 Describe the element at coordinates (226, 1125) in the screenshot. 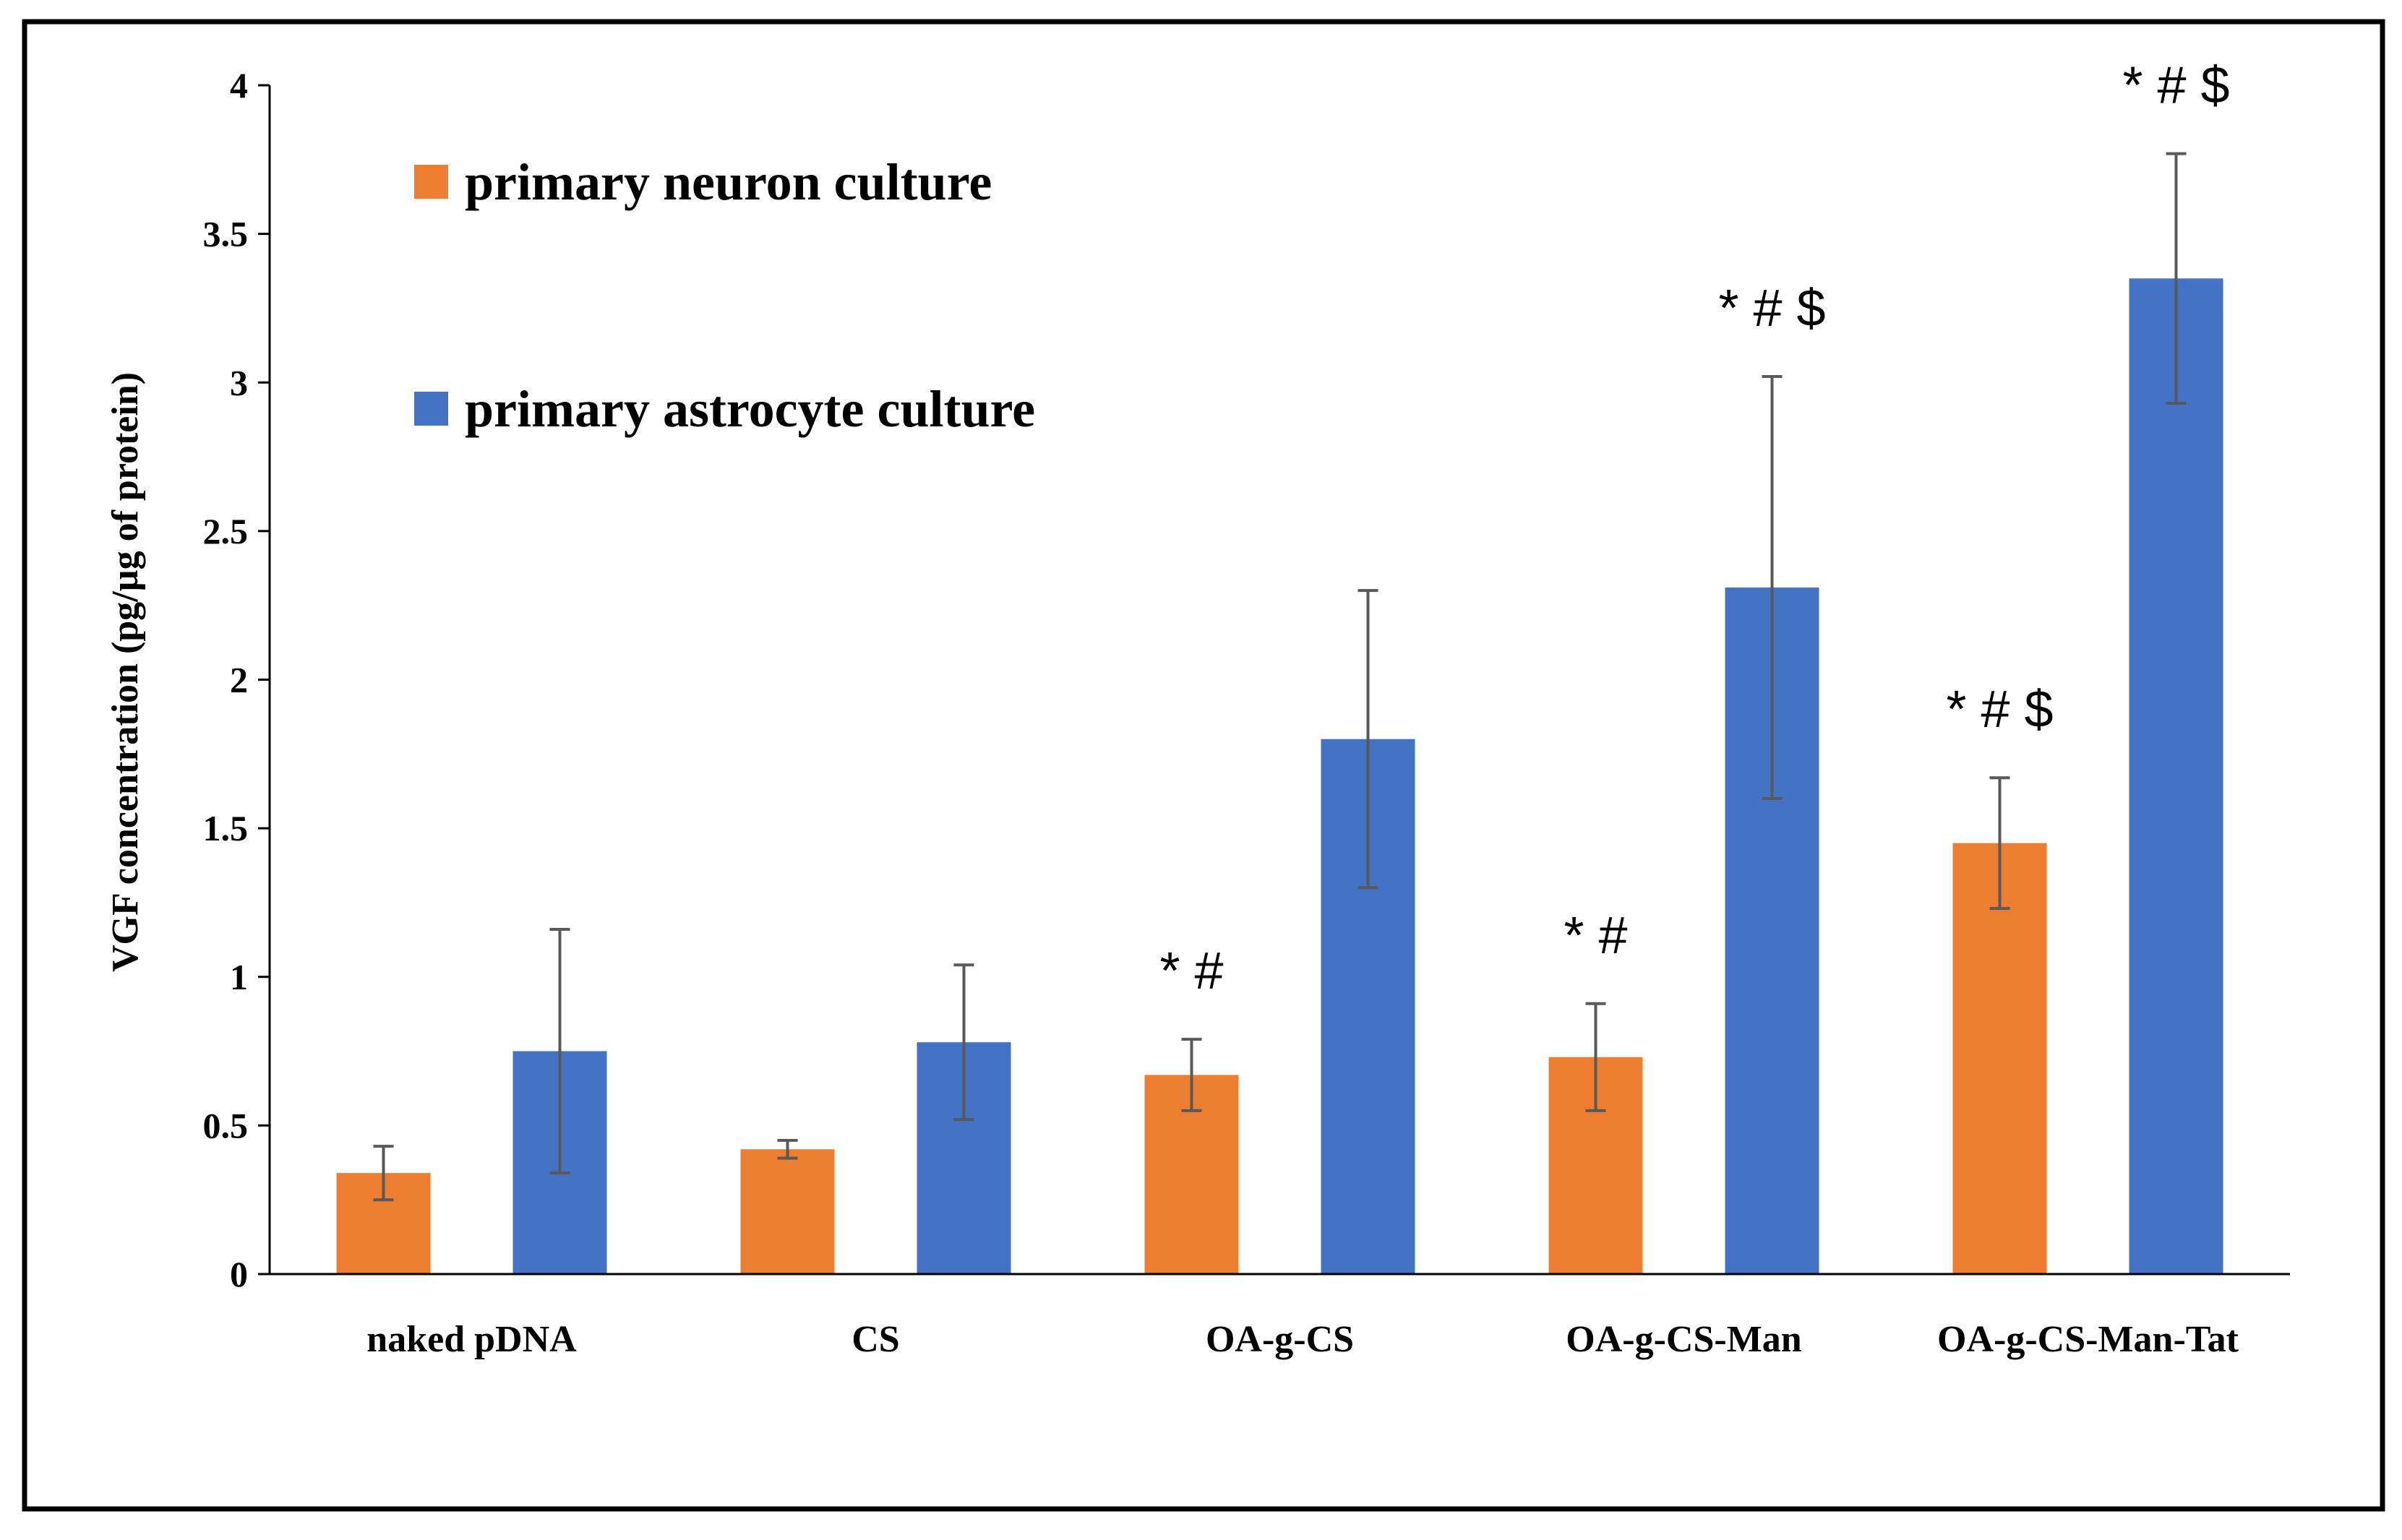

I see `y-tick-label: 0.5` at that location.